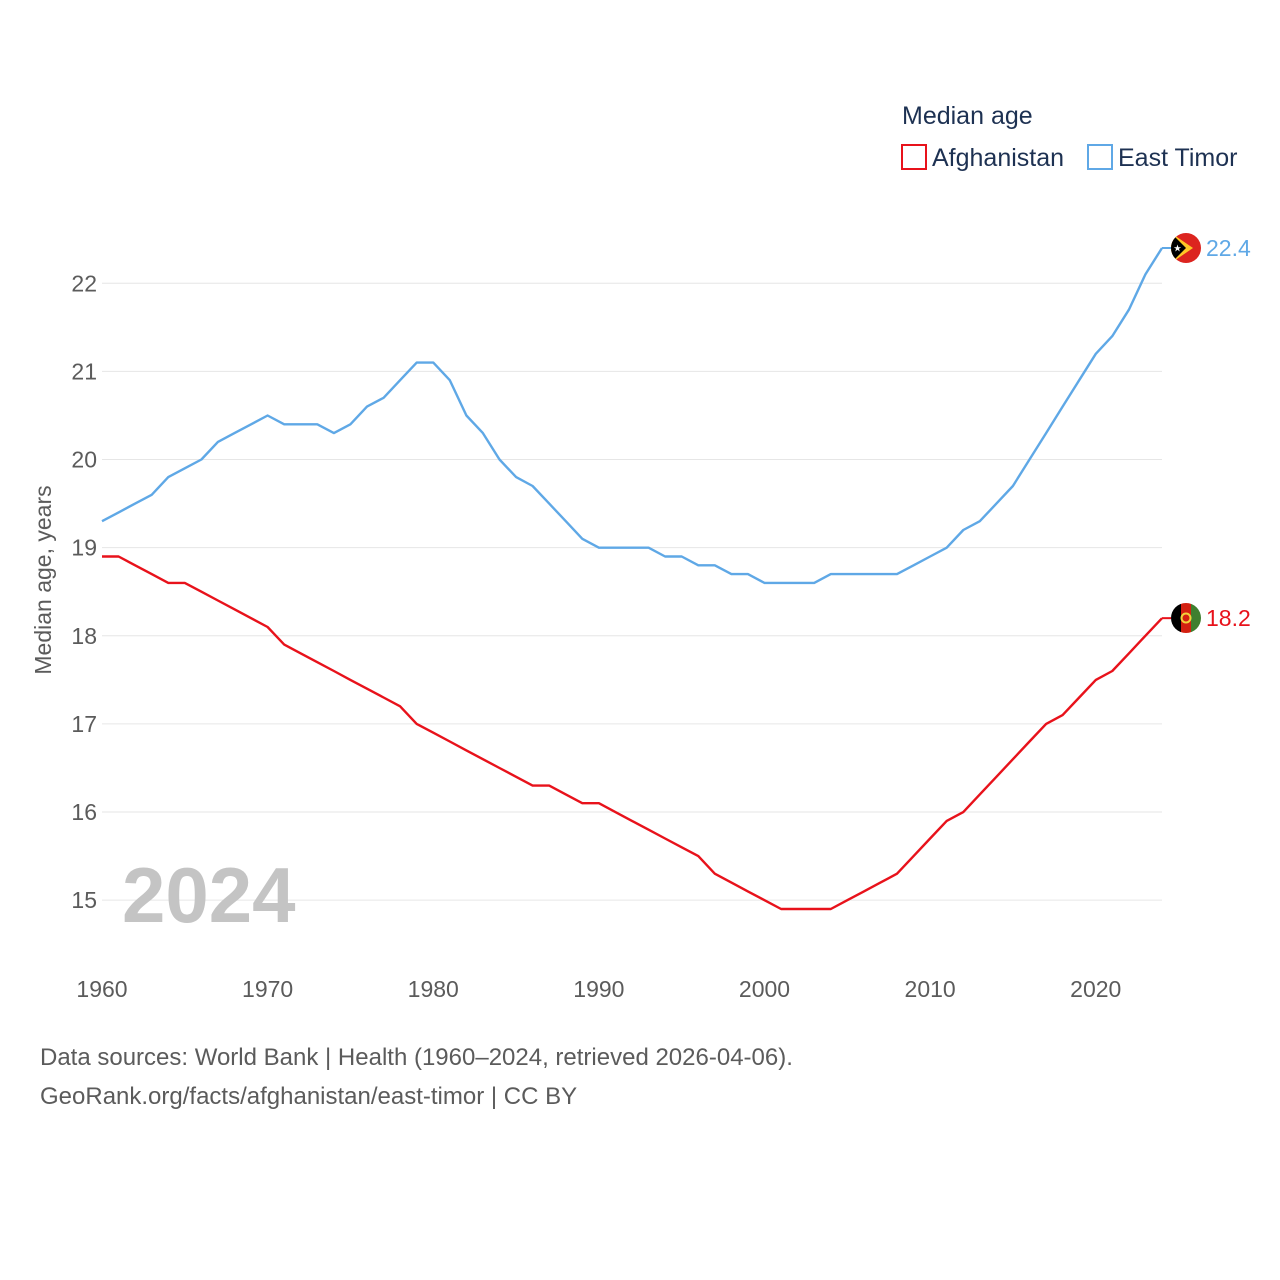 This screenshot has width=1280, height=1280. What do you see at coordinates (43, 579) in the screenshot?
I see `y-axis-label: Median age, years` at bounding box center [43, 579].